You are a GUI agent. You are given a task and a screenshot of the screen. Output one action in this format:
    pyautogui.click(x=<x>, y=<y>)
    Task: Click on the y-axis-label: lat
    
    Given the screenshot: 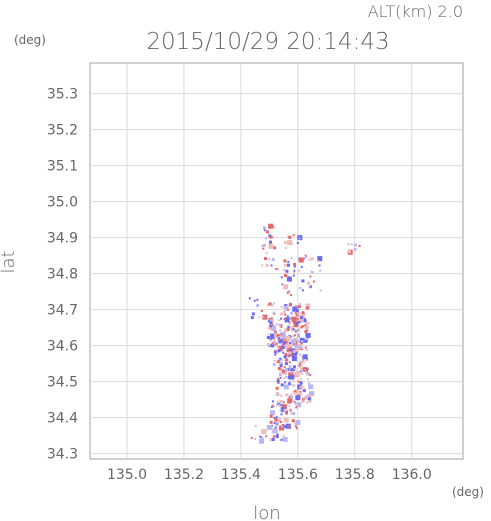 What is the action you would take?
    pyautogui.click(x=9, y=261)
    